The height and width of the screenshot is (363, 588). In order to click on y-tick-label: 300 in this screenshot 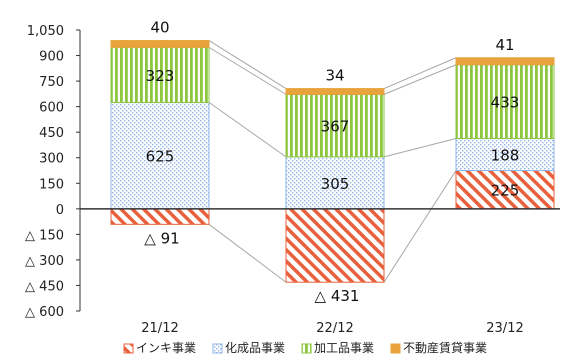, I will do `click(51, 159)`.